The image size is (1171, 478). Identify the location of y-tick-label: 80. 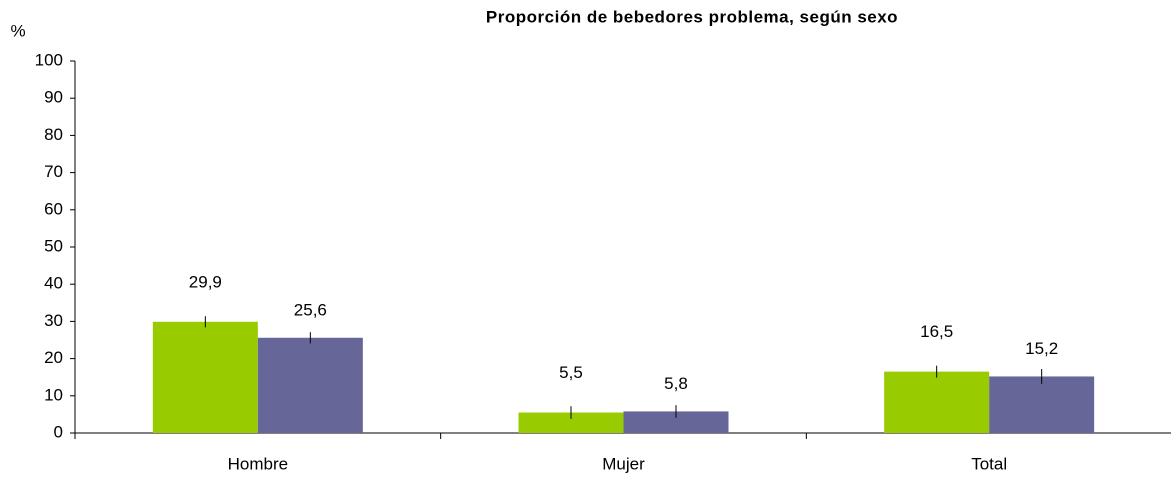
(53, 134).